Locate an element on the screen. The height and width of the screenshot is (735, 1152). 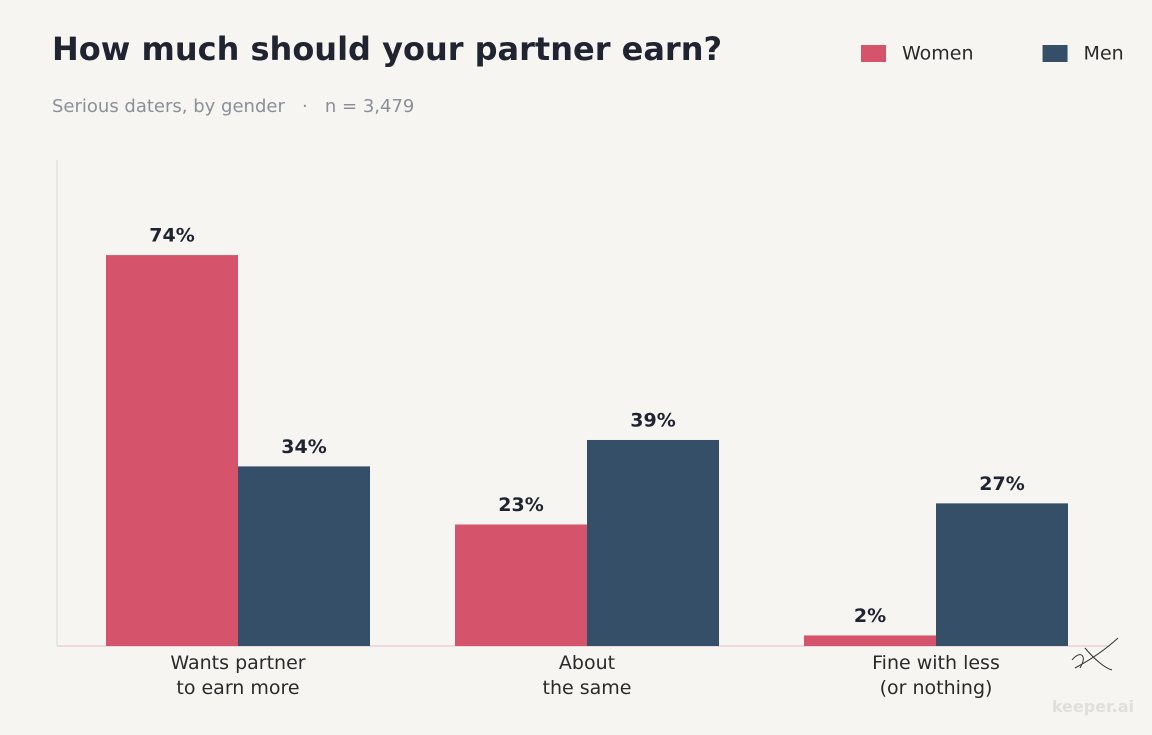
data-label: 39% is located at coordinates (652, 420).